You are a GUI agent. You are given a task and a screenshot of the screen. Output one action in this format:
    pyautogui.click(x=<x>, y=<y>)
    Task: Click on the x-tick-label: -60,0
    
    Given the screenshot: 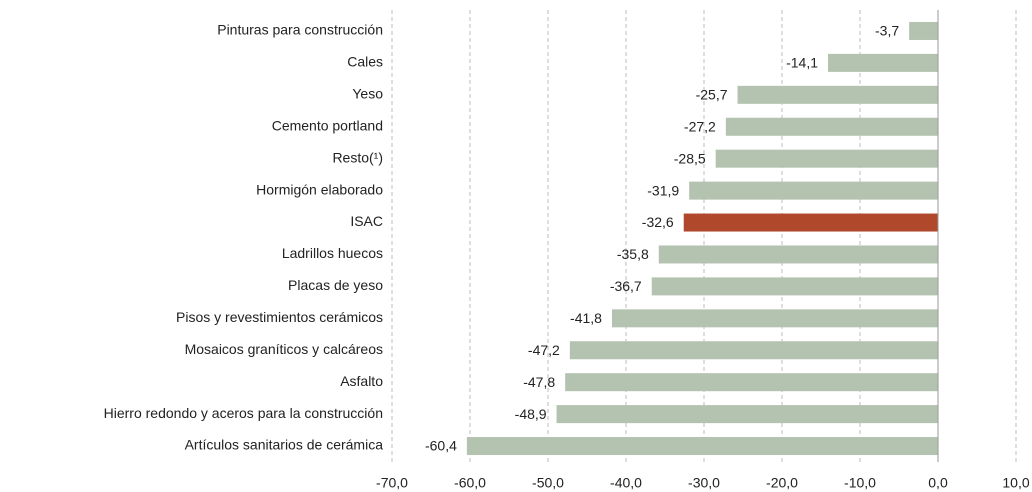 What is the action you would take?
    pyautogui.click(x=470, y=483)
    